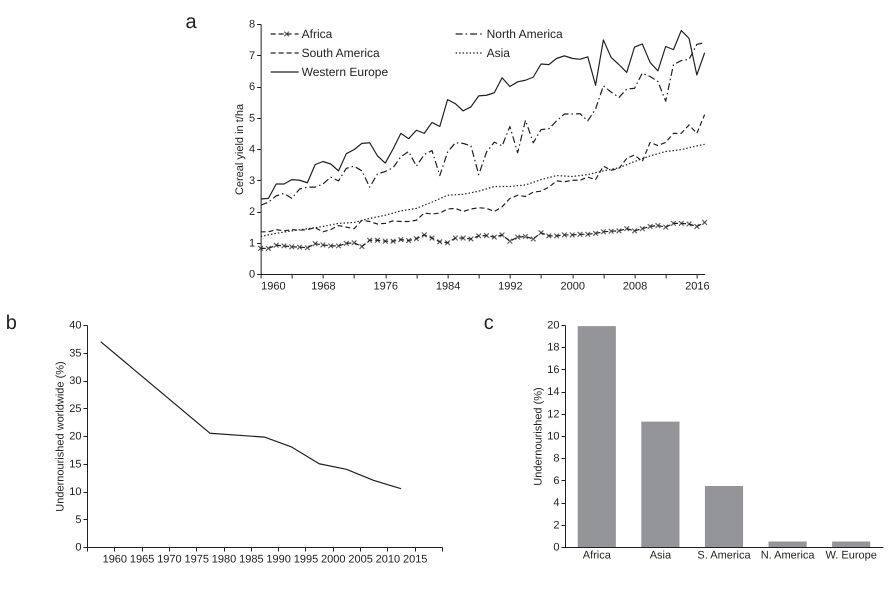 The height and width of the screenshot is (602, 891). What do you see at coordinates (252, 24) in the screenshot?
I see `y-tick-label: 8` at bounding box center [252, 24].